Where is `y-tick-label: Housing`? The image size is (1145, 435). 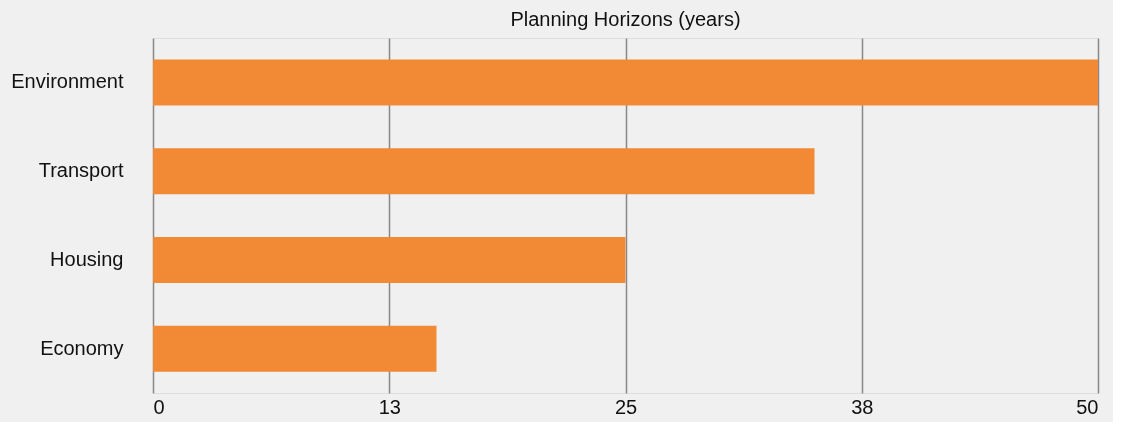
y-tick-label: Housing is located at coordinates (87, 258).